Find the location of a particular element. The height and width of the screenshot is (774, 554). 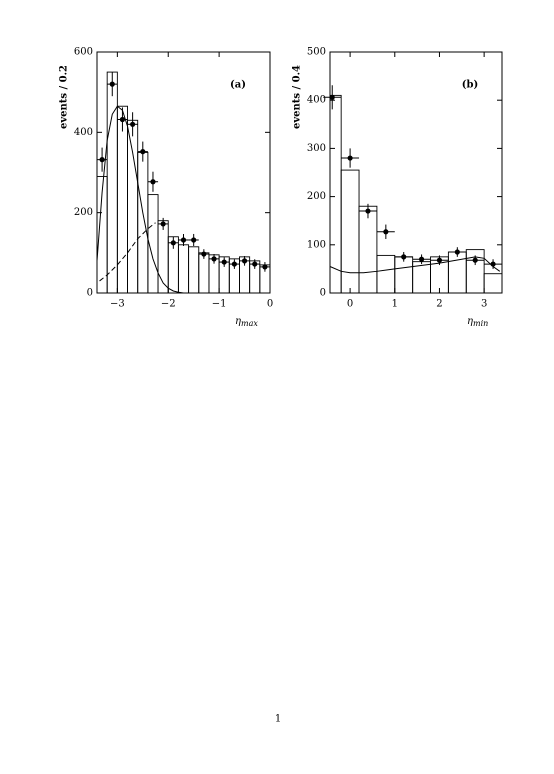

y-tick-label: 600 is located at coordinates (83, 52).